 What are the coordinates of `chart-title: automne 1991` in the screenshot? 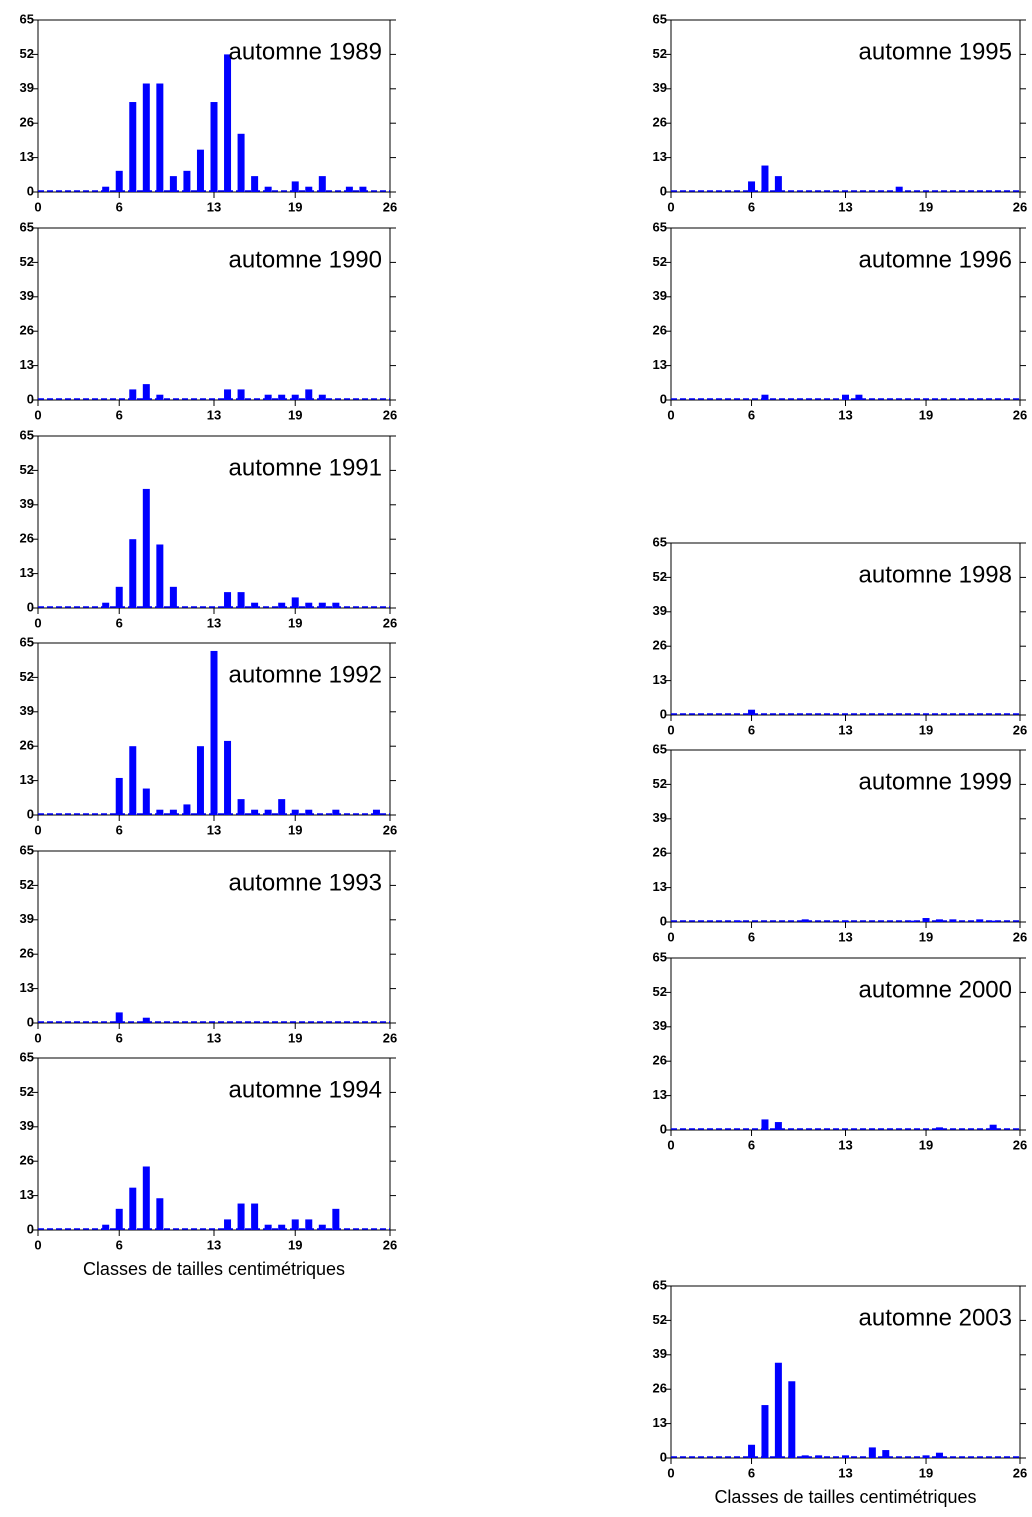 It's located at (305, 467).